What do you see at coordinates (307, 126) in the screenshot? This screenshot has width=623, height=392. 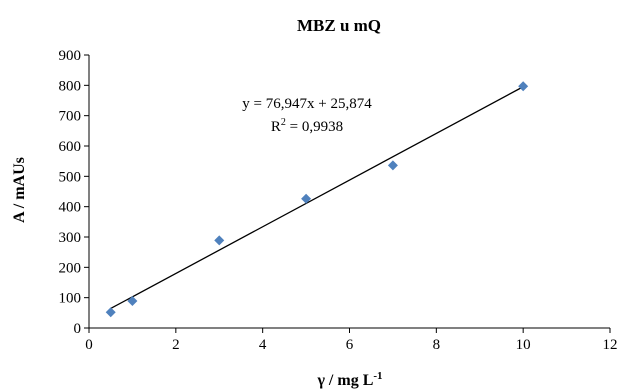 I see `r-squared-label: R2 = 0,9938` at bounding box center [307, 126].